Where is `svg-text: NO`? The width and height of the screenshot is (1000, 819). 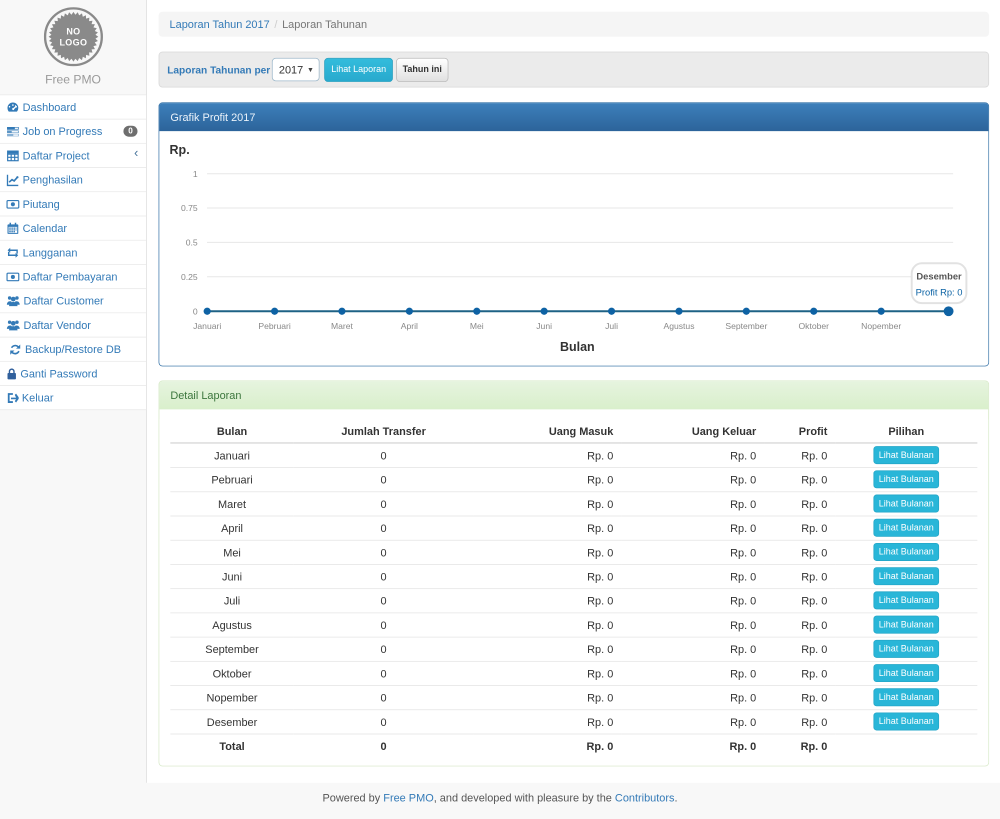
svg-text: NO is located at coordinates (73, 31).